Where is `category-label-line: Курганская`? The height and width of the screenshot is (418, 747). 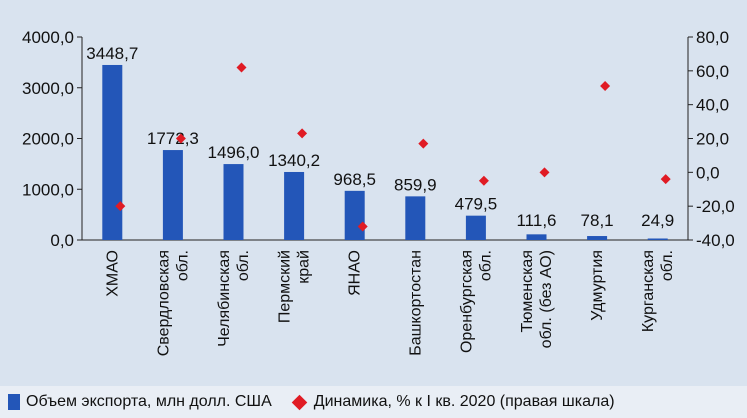 category-label-line: Курганская is located at coordinates (648, 291).